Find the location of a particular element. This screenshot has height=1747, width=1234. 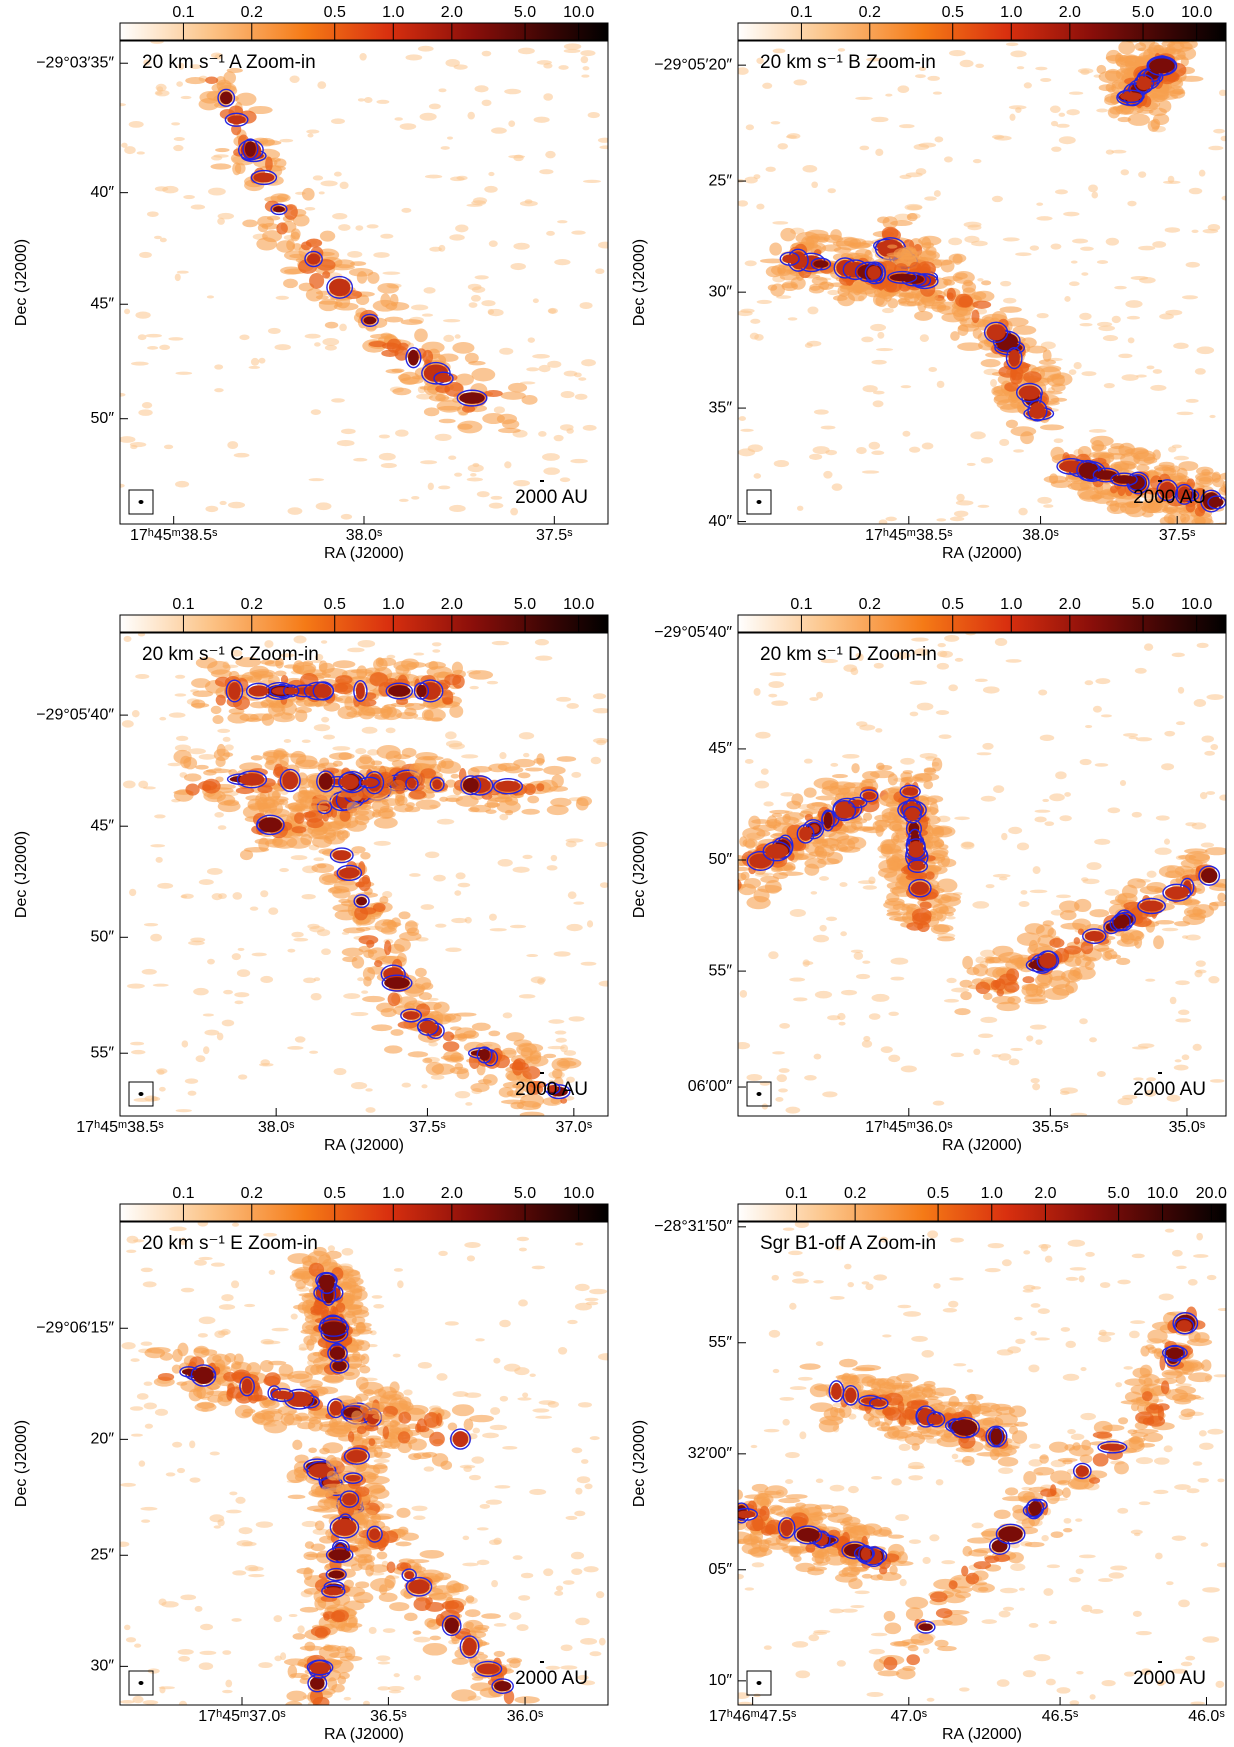

x-tick-label: 17ʰ45ᵐ36.0ˢ is located at coordinates (909, 1127).